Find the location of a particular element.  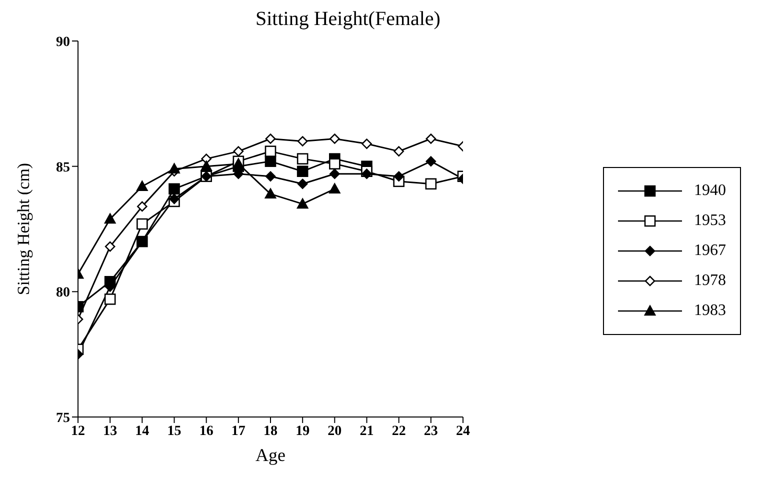

x-axis-title: Age is located at coordinates (271, 455).